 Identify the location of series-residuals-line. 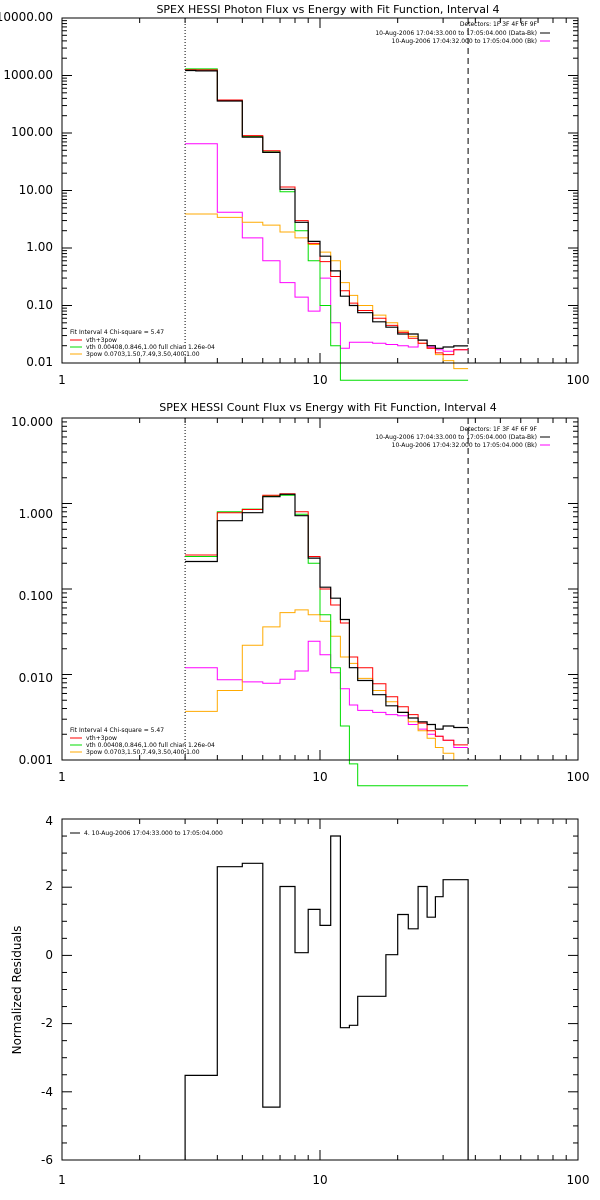
(326, 997).